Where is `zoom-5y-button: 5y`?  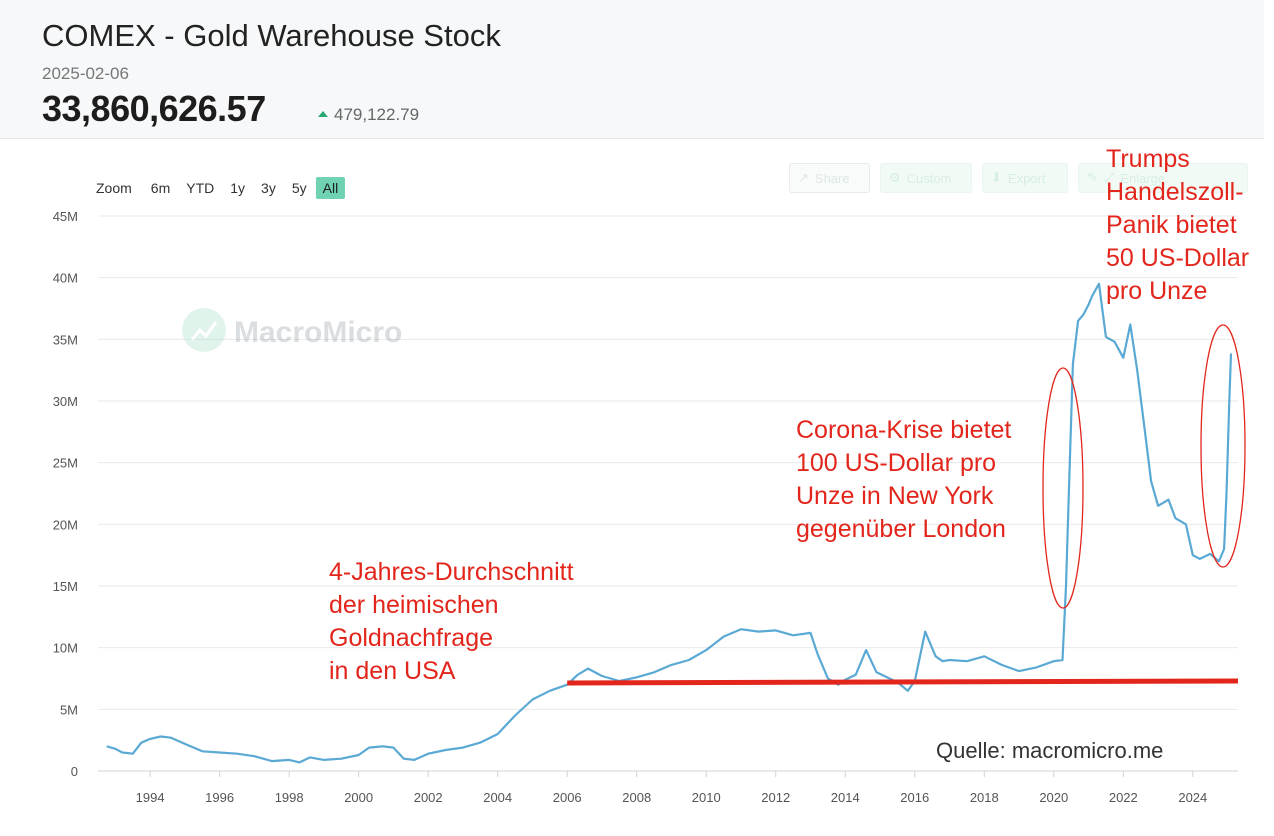
zoom-5y-button: 5y is located at coordinates (299, 188).